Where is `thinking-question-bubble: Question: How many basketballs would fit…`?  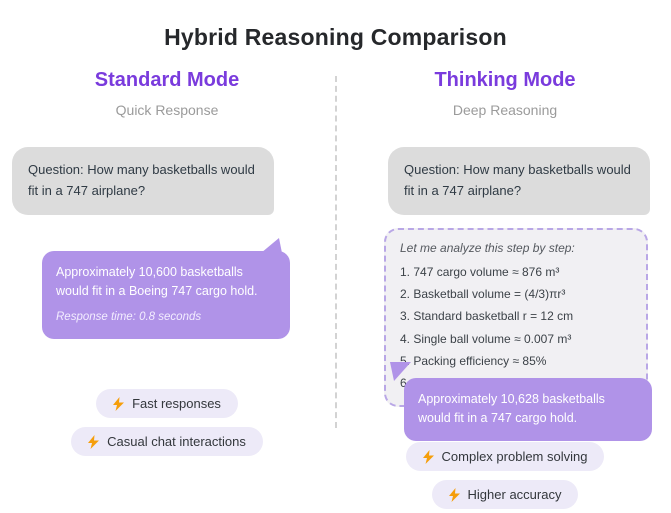 thinking-question-bubble: Question: How many basketballs would fit… is located at coordinates (519, 181).